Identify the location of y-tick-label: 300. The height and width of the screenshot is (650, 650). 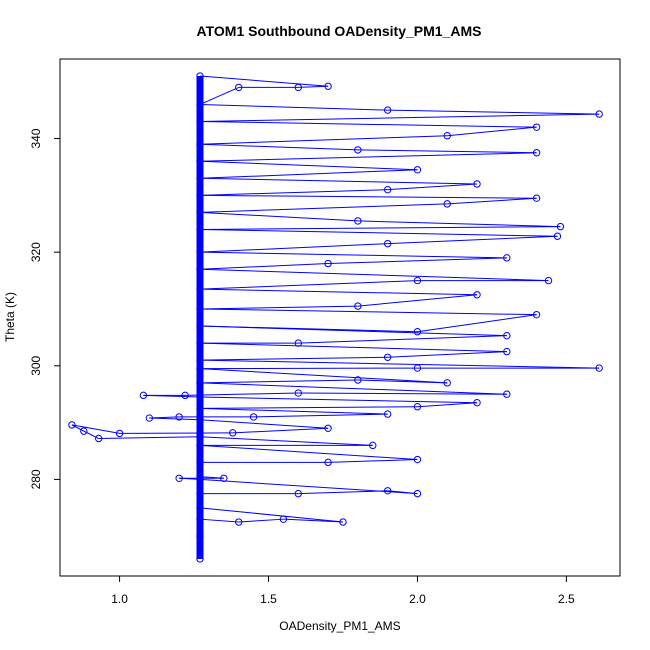
(36, 365).